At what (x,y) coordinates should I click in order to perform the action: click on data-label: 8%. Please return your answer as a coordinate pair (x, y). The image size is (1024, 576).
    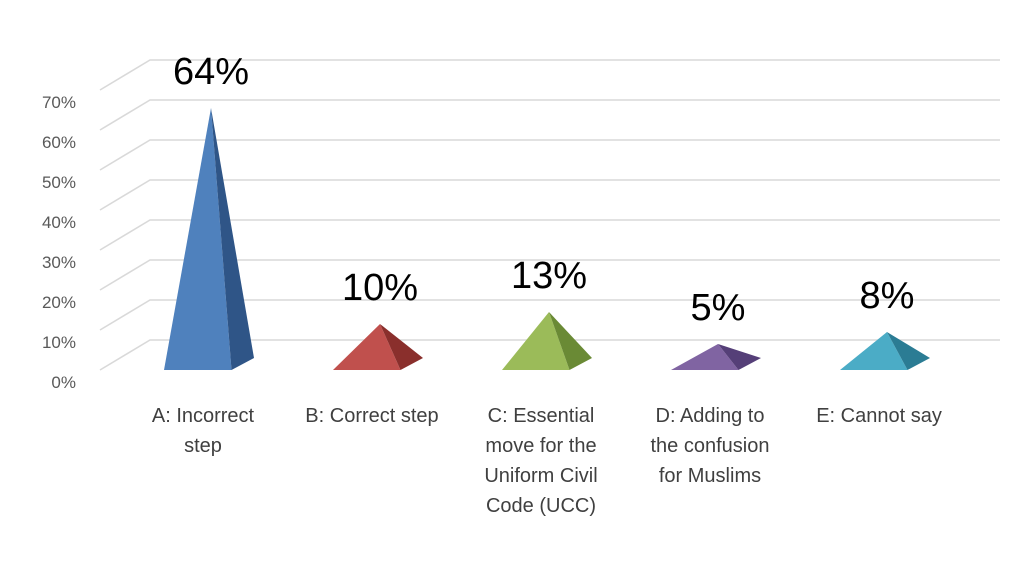
    Looking at the image, I should click on (887, 296).